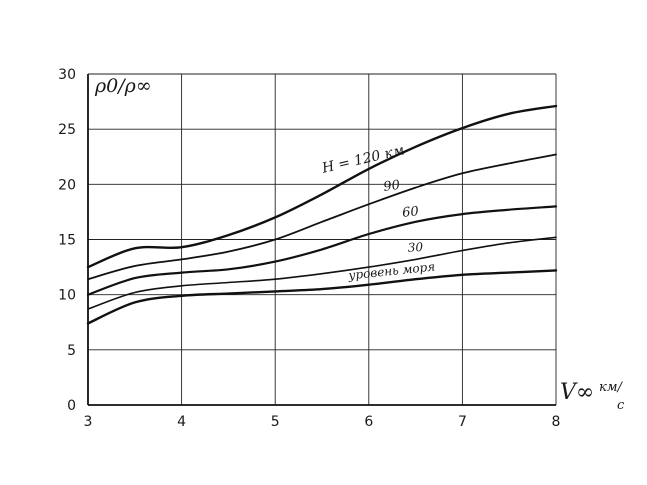  What do you see at coordinates (611, 387) in the screenshot?
I see `x-axis-unit-top: км/` at bounding box center [611, 387].